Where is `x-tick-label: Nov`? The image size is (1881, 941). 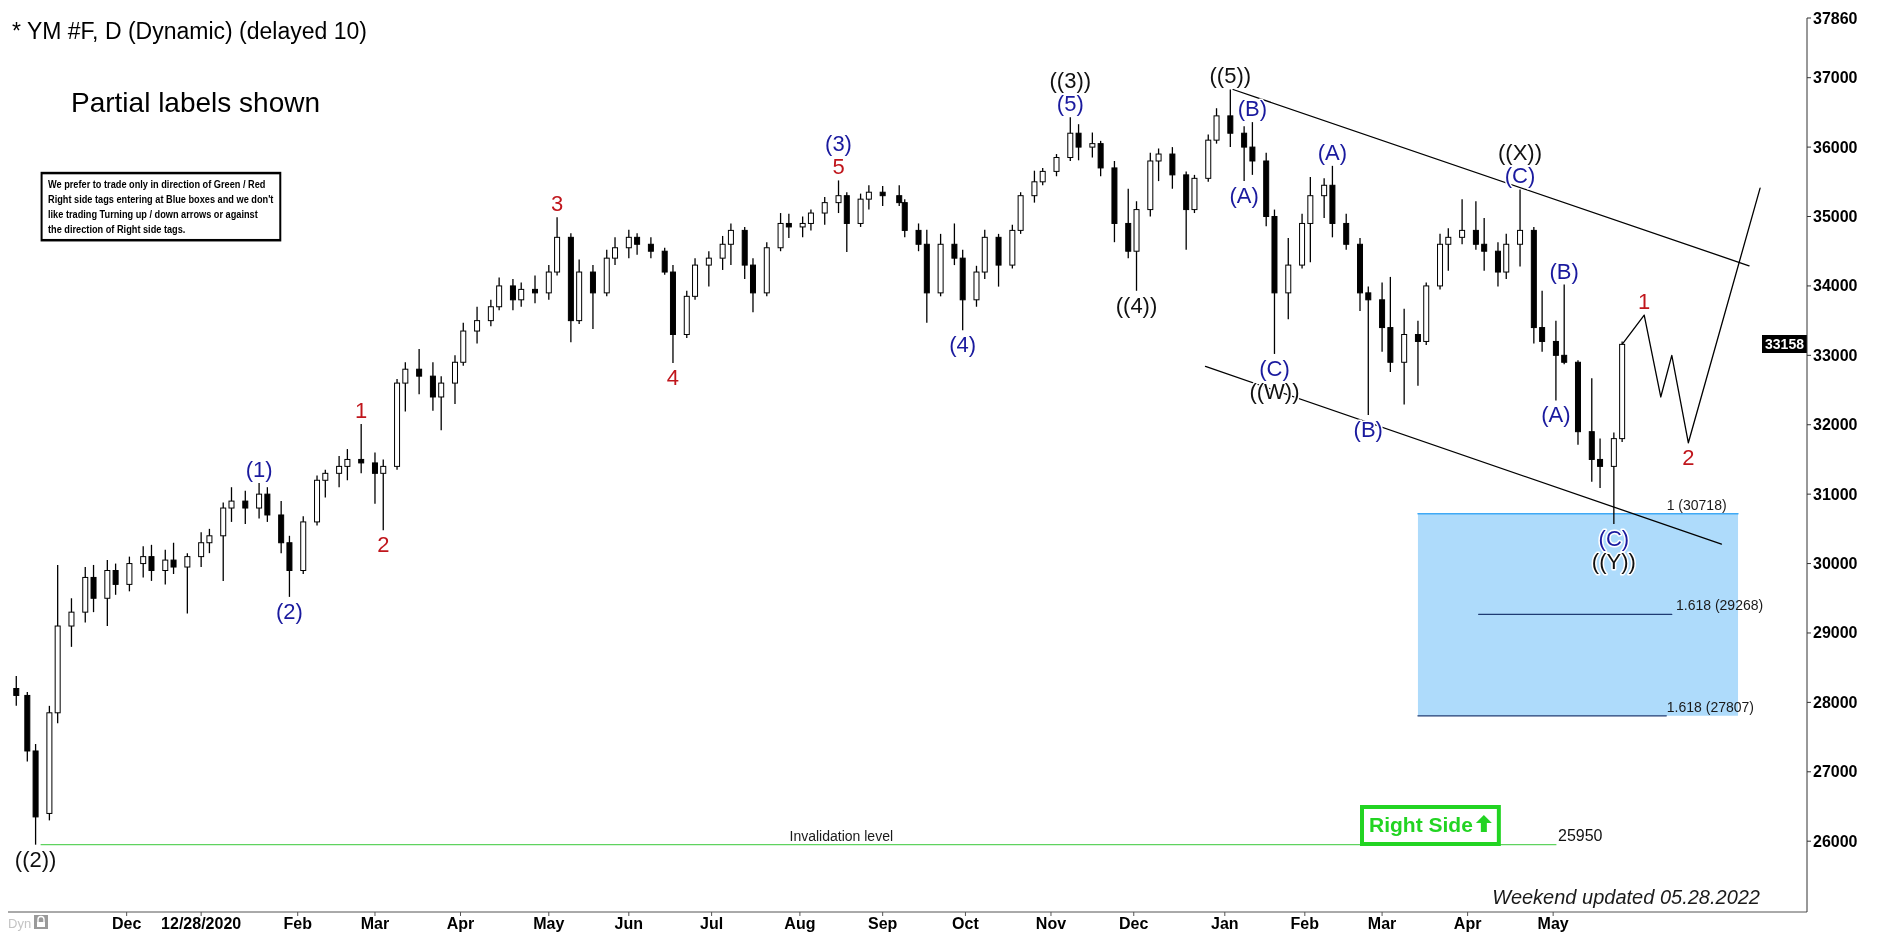 x-tick-label: Nov is located at coordinates (1051, 923).